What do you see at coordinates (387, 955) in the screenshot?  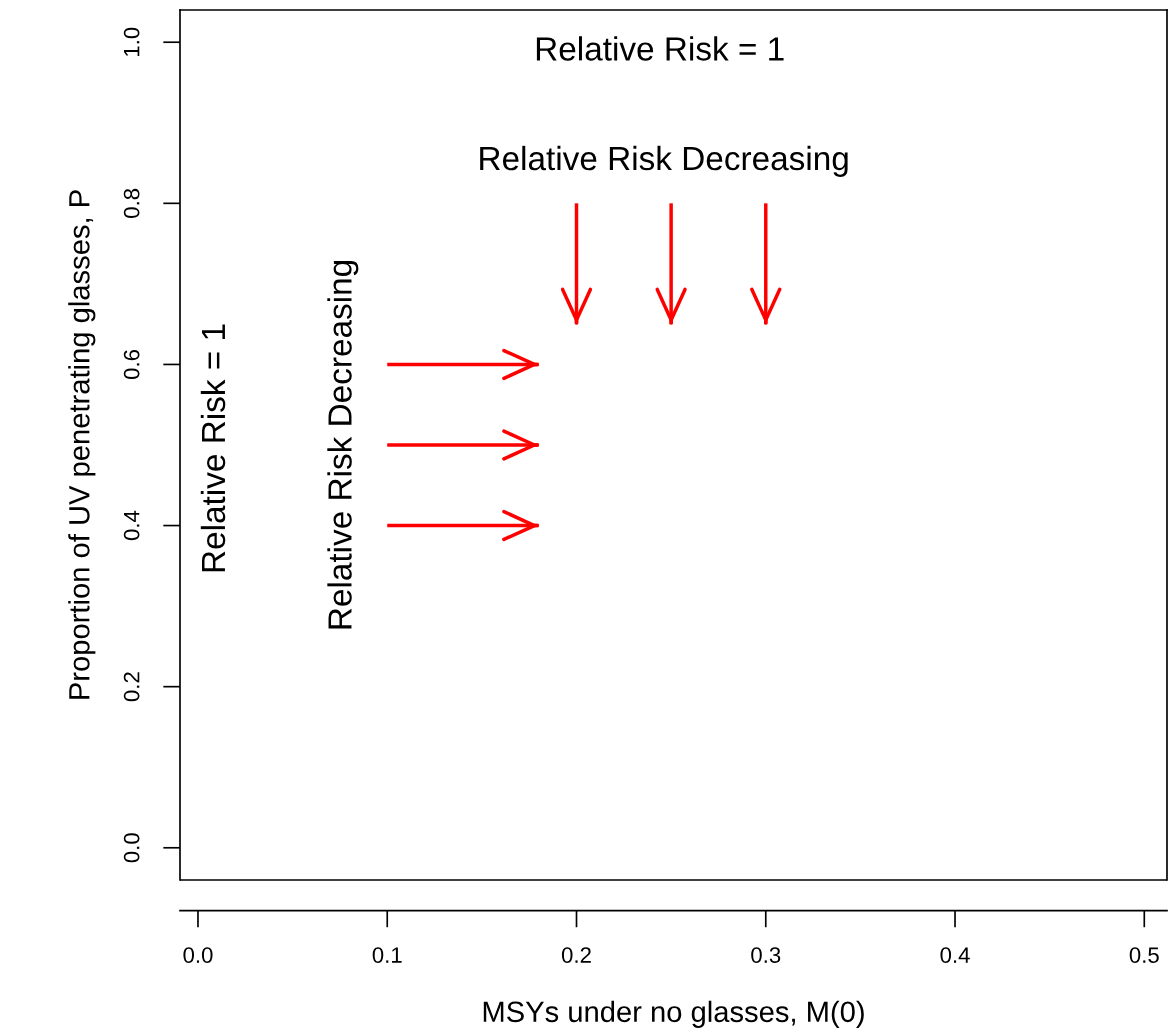 I see `x-tick-label: 0.1` at bounding box center [387, 955].